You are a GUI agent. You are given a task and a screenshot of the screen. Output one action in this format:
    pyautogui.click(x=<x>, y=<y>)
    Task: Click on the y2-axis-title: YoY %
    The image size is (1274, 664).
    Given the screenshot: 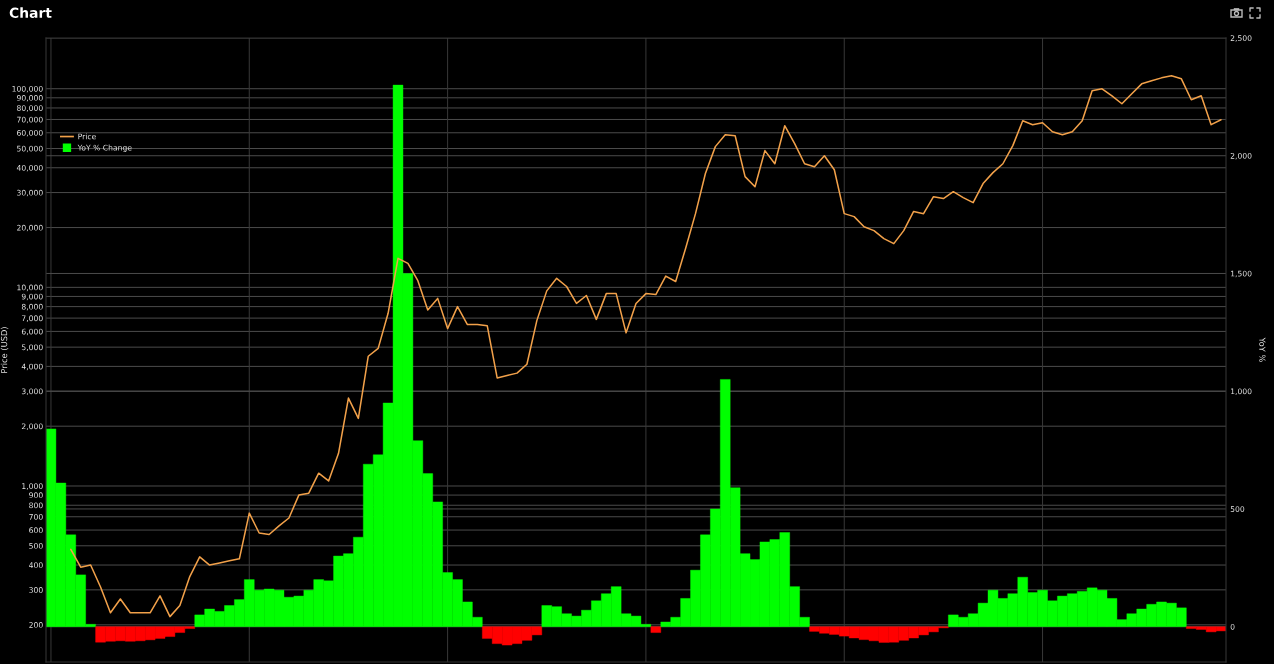 What is the action you would take?
    pyautogui.click(x=1262, y=349)
    